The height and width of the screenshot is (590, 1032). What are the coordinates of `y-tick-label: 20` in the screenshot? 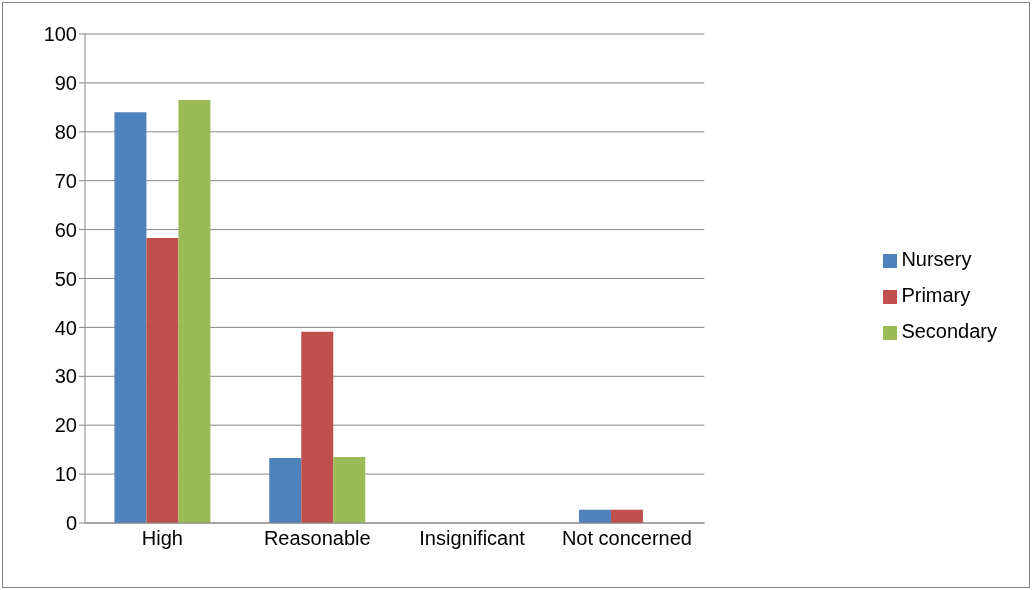 It's located at (65, 425).